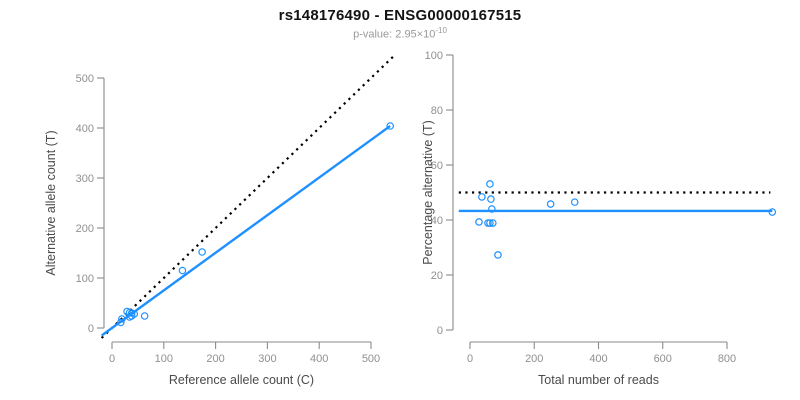 This screenshot has height=400, width=800. I want to click on x-tick-label: 600, so click(663, 359).